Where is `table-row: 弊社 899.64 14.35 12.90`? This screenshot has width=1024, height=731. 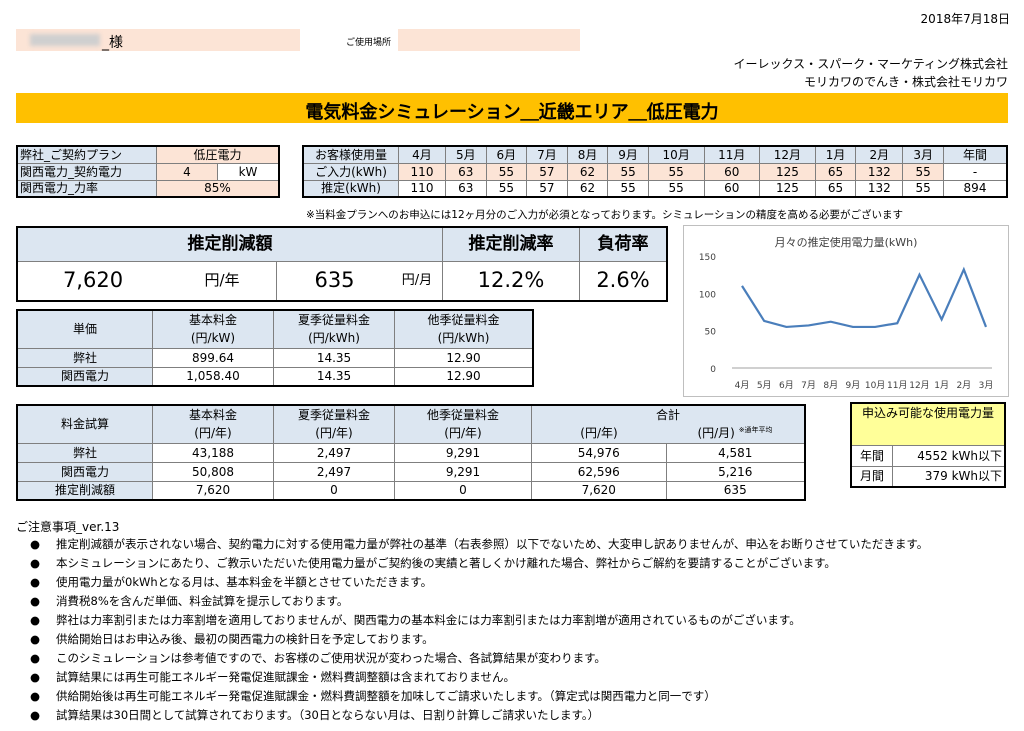 table-row: 弊社 899.64 14.35 12.90 is located at coordinates (275, 357).